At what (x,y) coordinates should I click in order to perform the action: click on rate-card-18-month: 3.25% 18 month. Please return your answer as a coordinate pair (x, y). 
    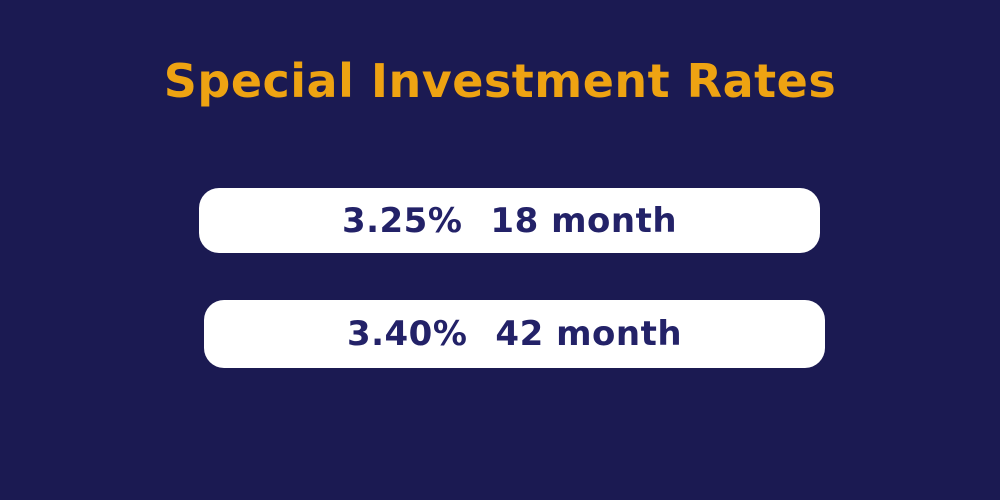
    Looking at the image, I should click on (509, 220).